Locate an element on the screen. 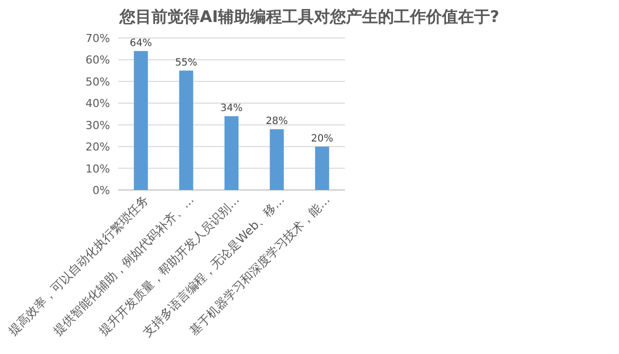 The width and height of the screenshot is (619, 354). y-tick-label: 10% is located at coordinates (98, 169).